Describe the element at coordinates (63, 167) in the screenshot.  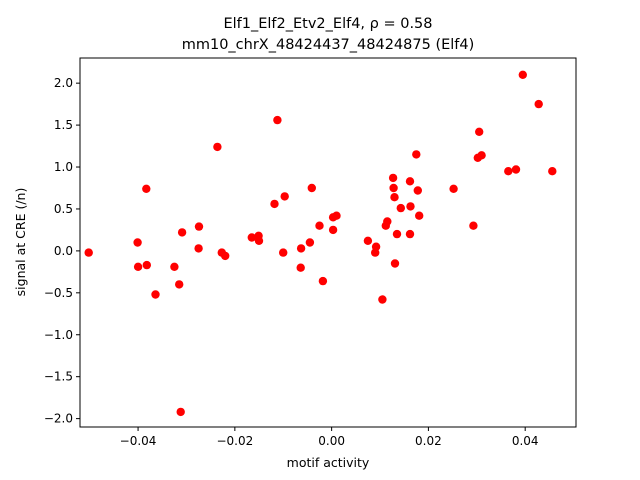
I see `y-tick-label: 1.0` at that location.